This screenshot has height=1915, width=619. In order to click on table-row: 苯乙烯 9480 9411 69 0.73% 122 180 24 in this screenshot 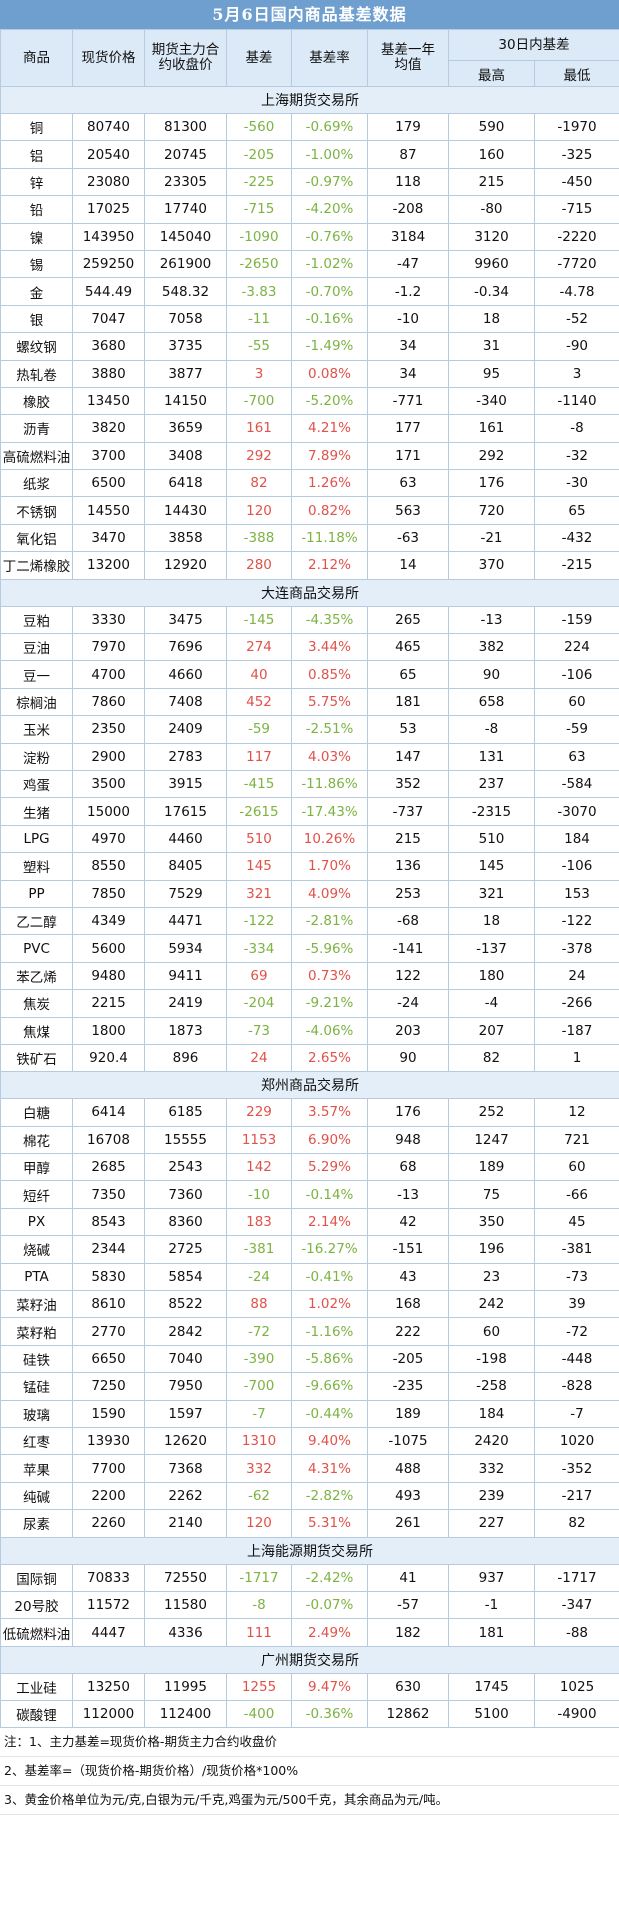, I will do `click(309, 976)`.